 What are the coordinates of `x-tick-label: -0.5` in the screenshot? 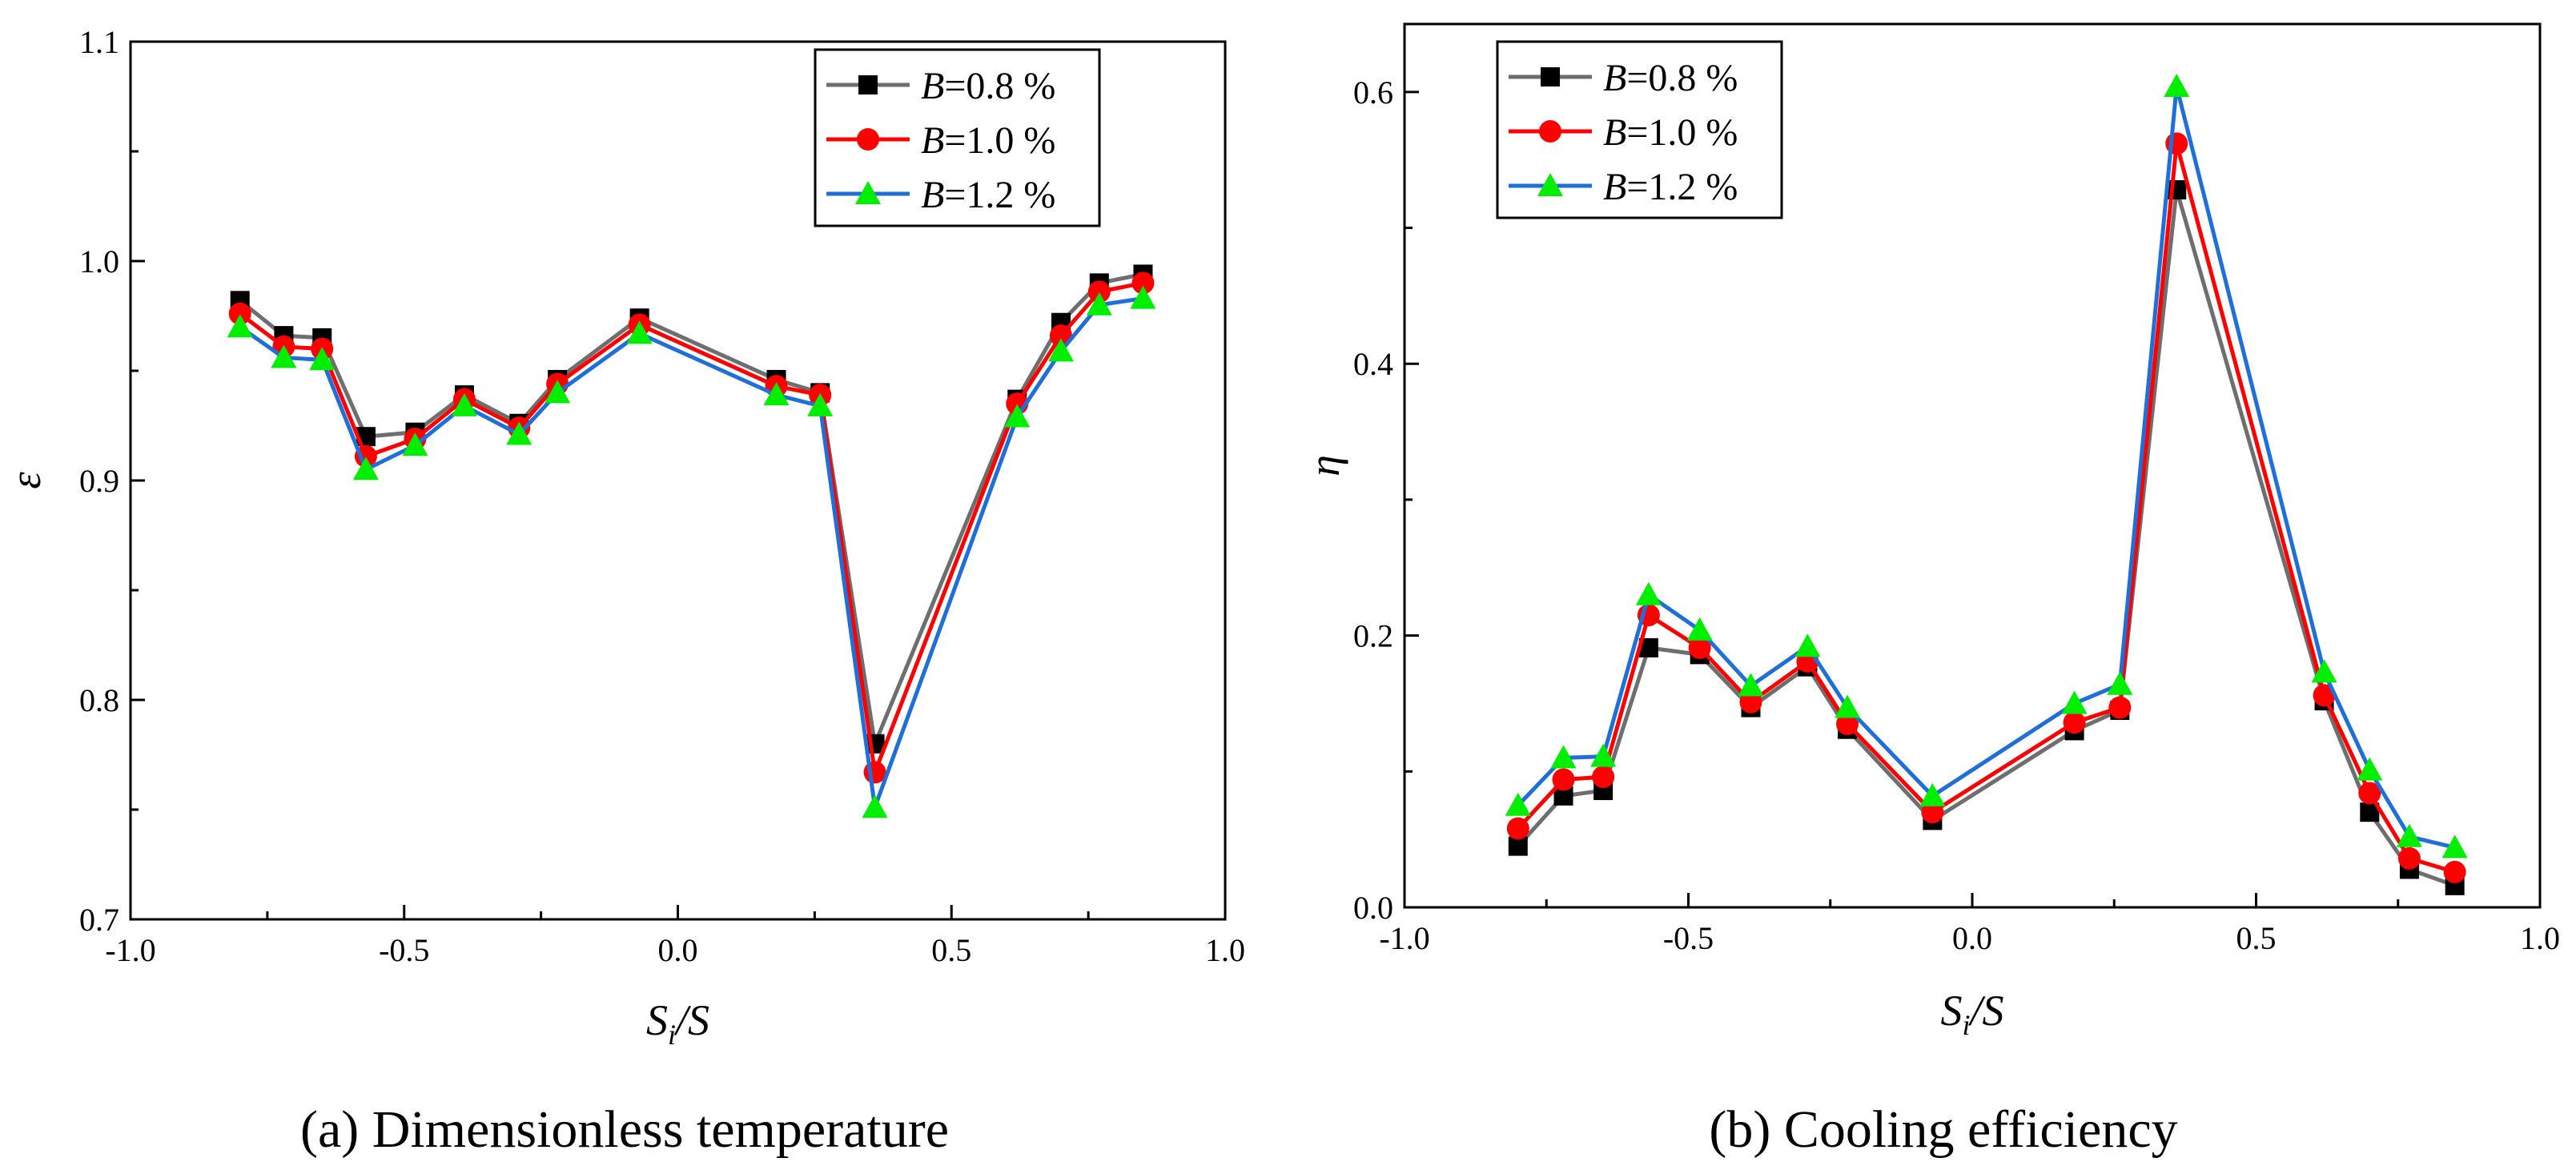 It's located at (404, 950).